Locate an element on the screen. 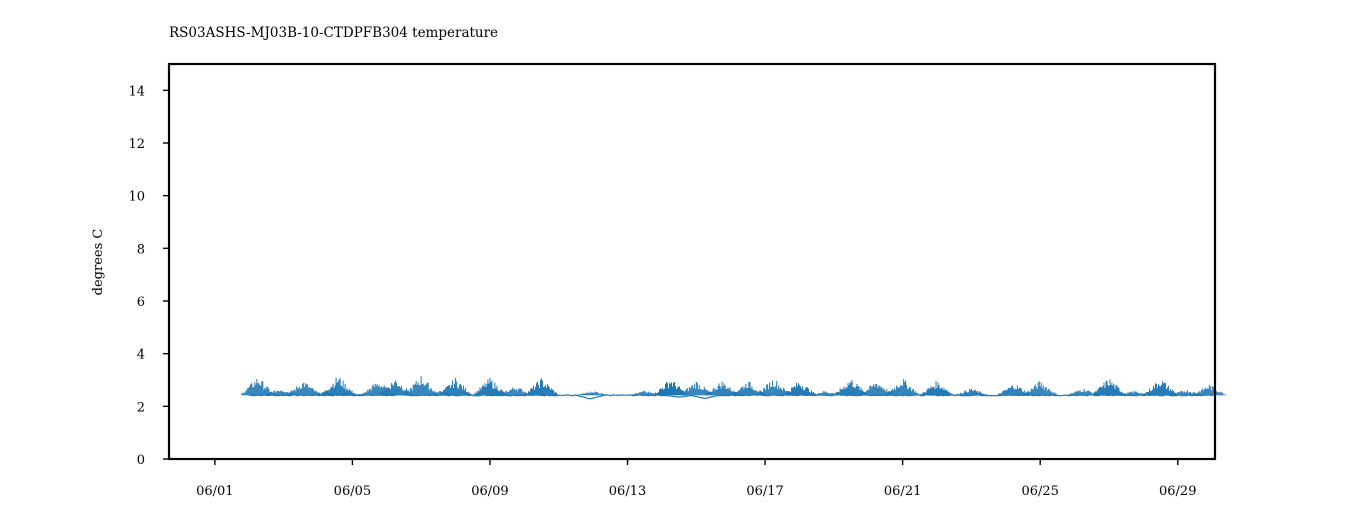  x-axis: 06/01 06/05 06/09 06/13 06/17 06/21 06/25 06/29 is located at coordinates (696, 479).